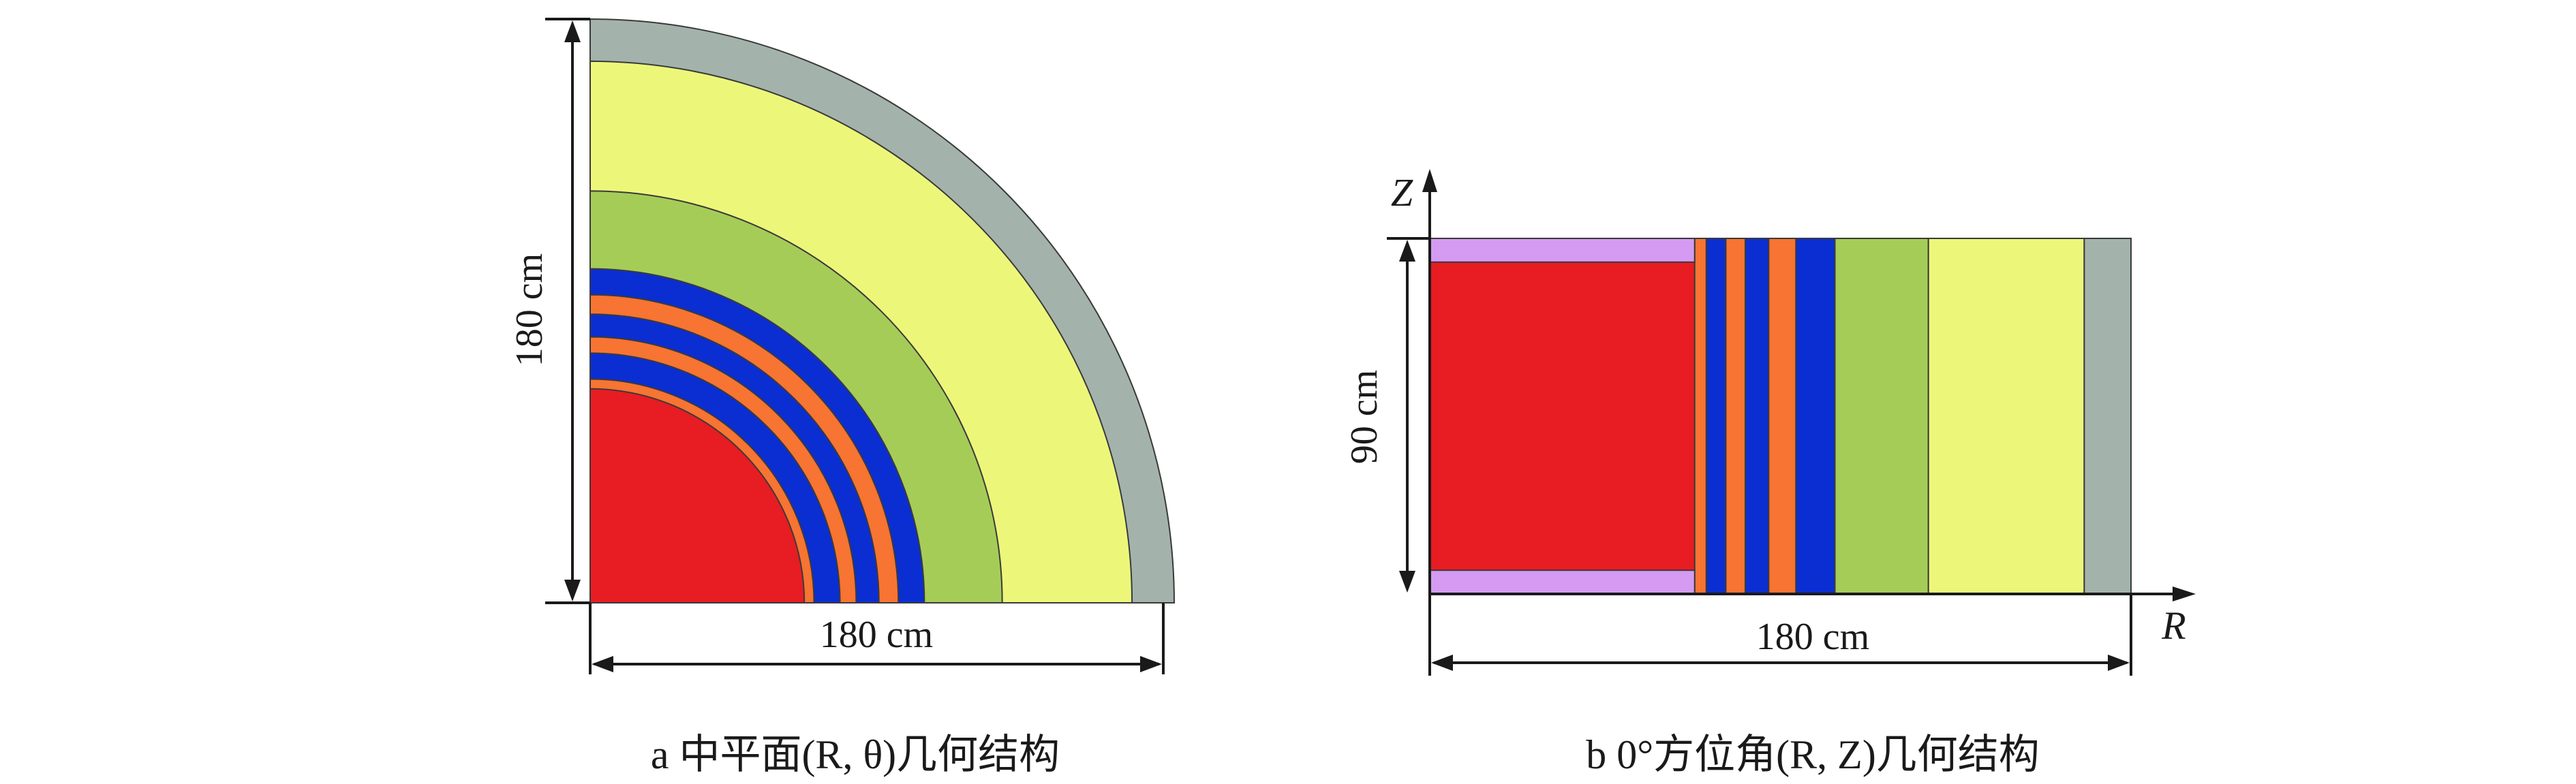 The image size is (2576, 784). Describe the element at coordinates (1562, 582) in the screenshot. I see `bottom-cap` at that location.